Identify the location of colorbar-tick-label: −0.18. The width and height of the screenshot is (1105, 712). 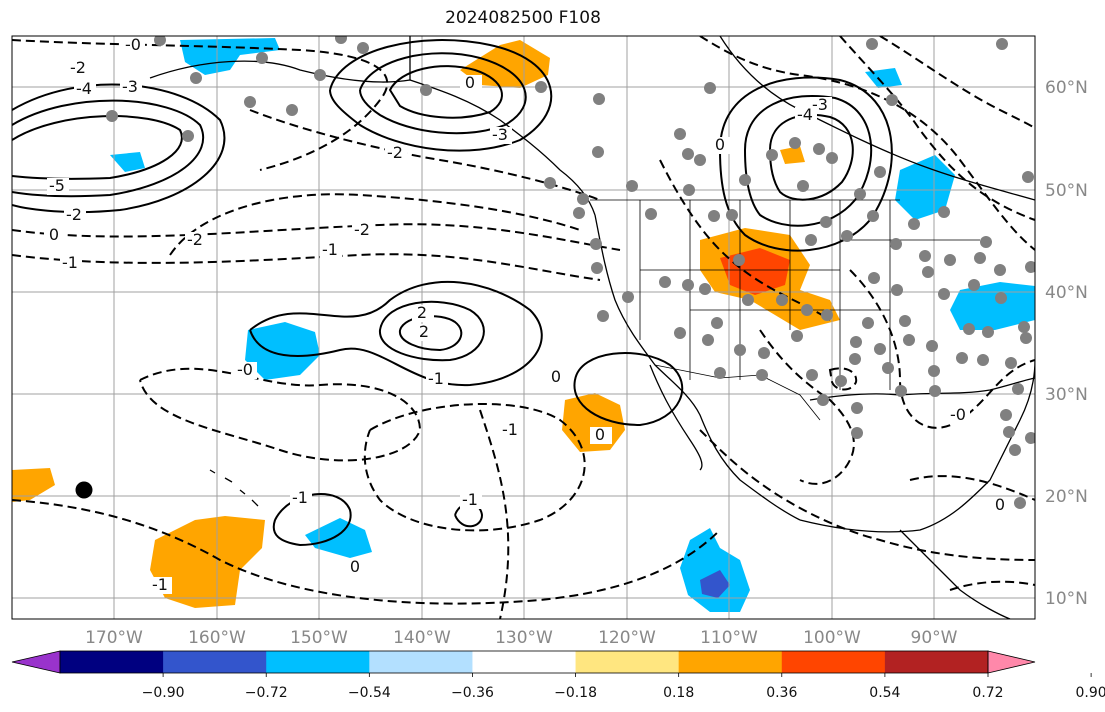
(575, 693).